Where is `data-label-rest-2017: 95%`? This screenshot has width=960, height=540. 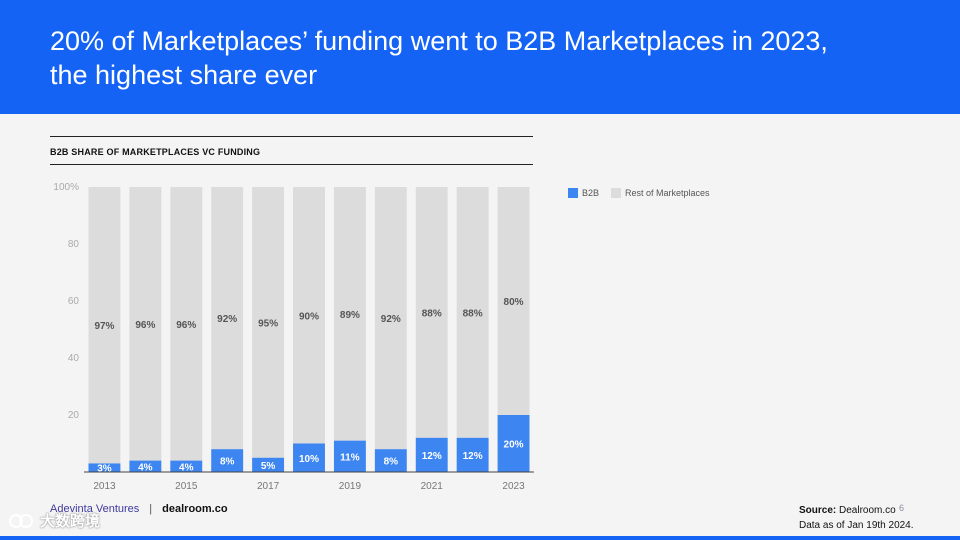
data-label-rest-2017: 95% is located at coordinates (268, 323).